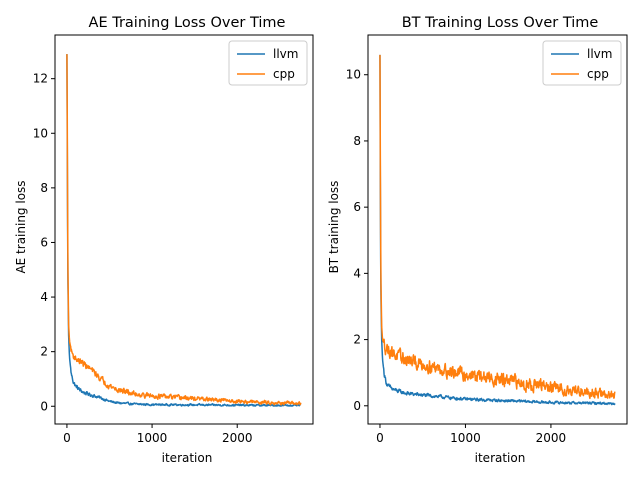  Describe the element at coordinates (334, 227) in the screenshot. I see `y-axis-label: BT training loss` at that location.